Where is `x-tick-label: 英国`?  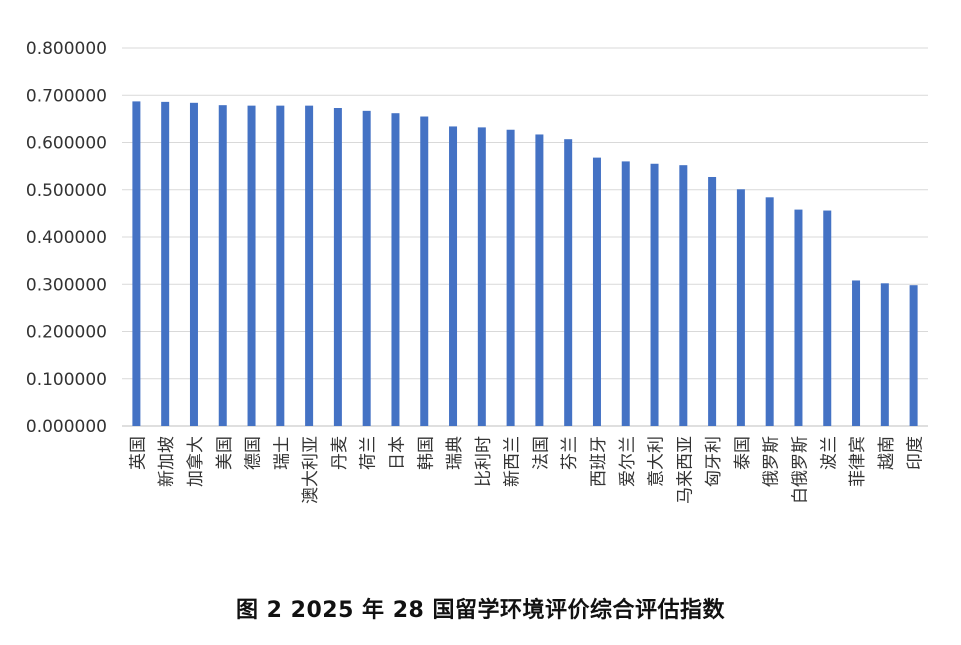 x-tick-label: 英国 is located at coordinates (138, 453).